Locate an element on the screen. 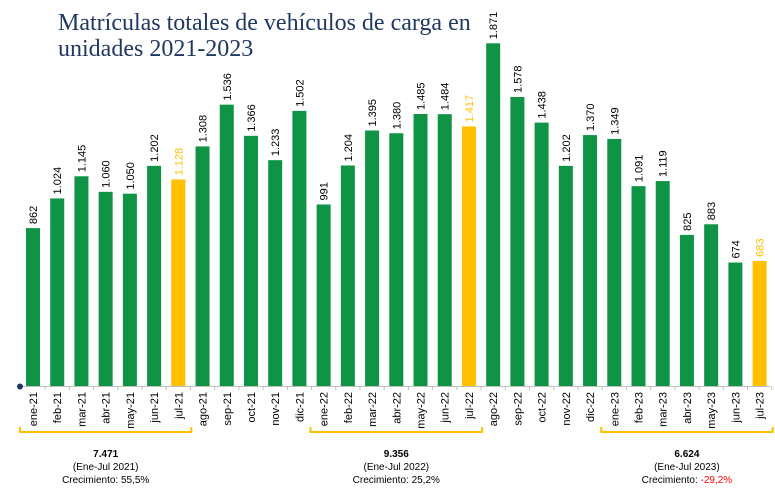  period-total: 7.471 is located at coordinates (105, 454).